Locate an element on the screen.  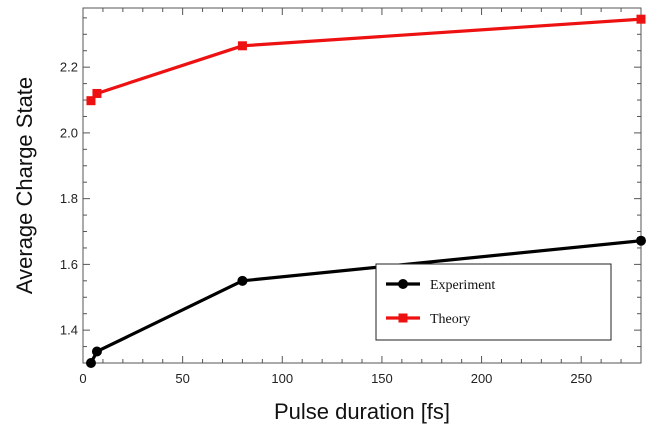
x-axis-title: Pulse duration [fs] is located at coordinates (362, 411).